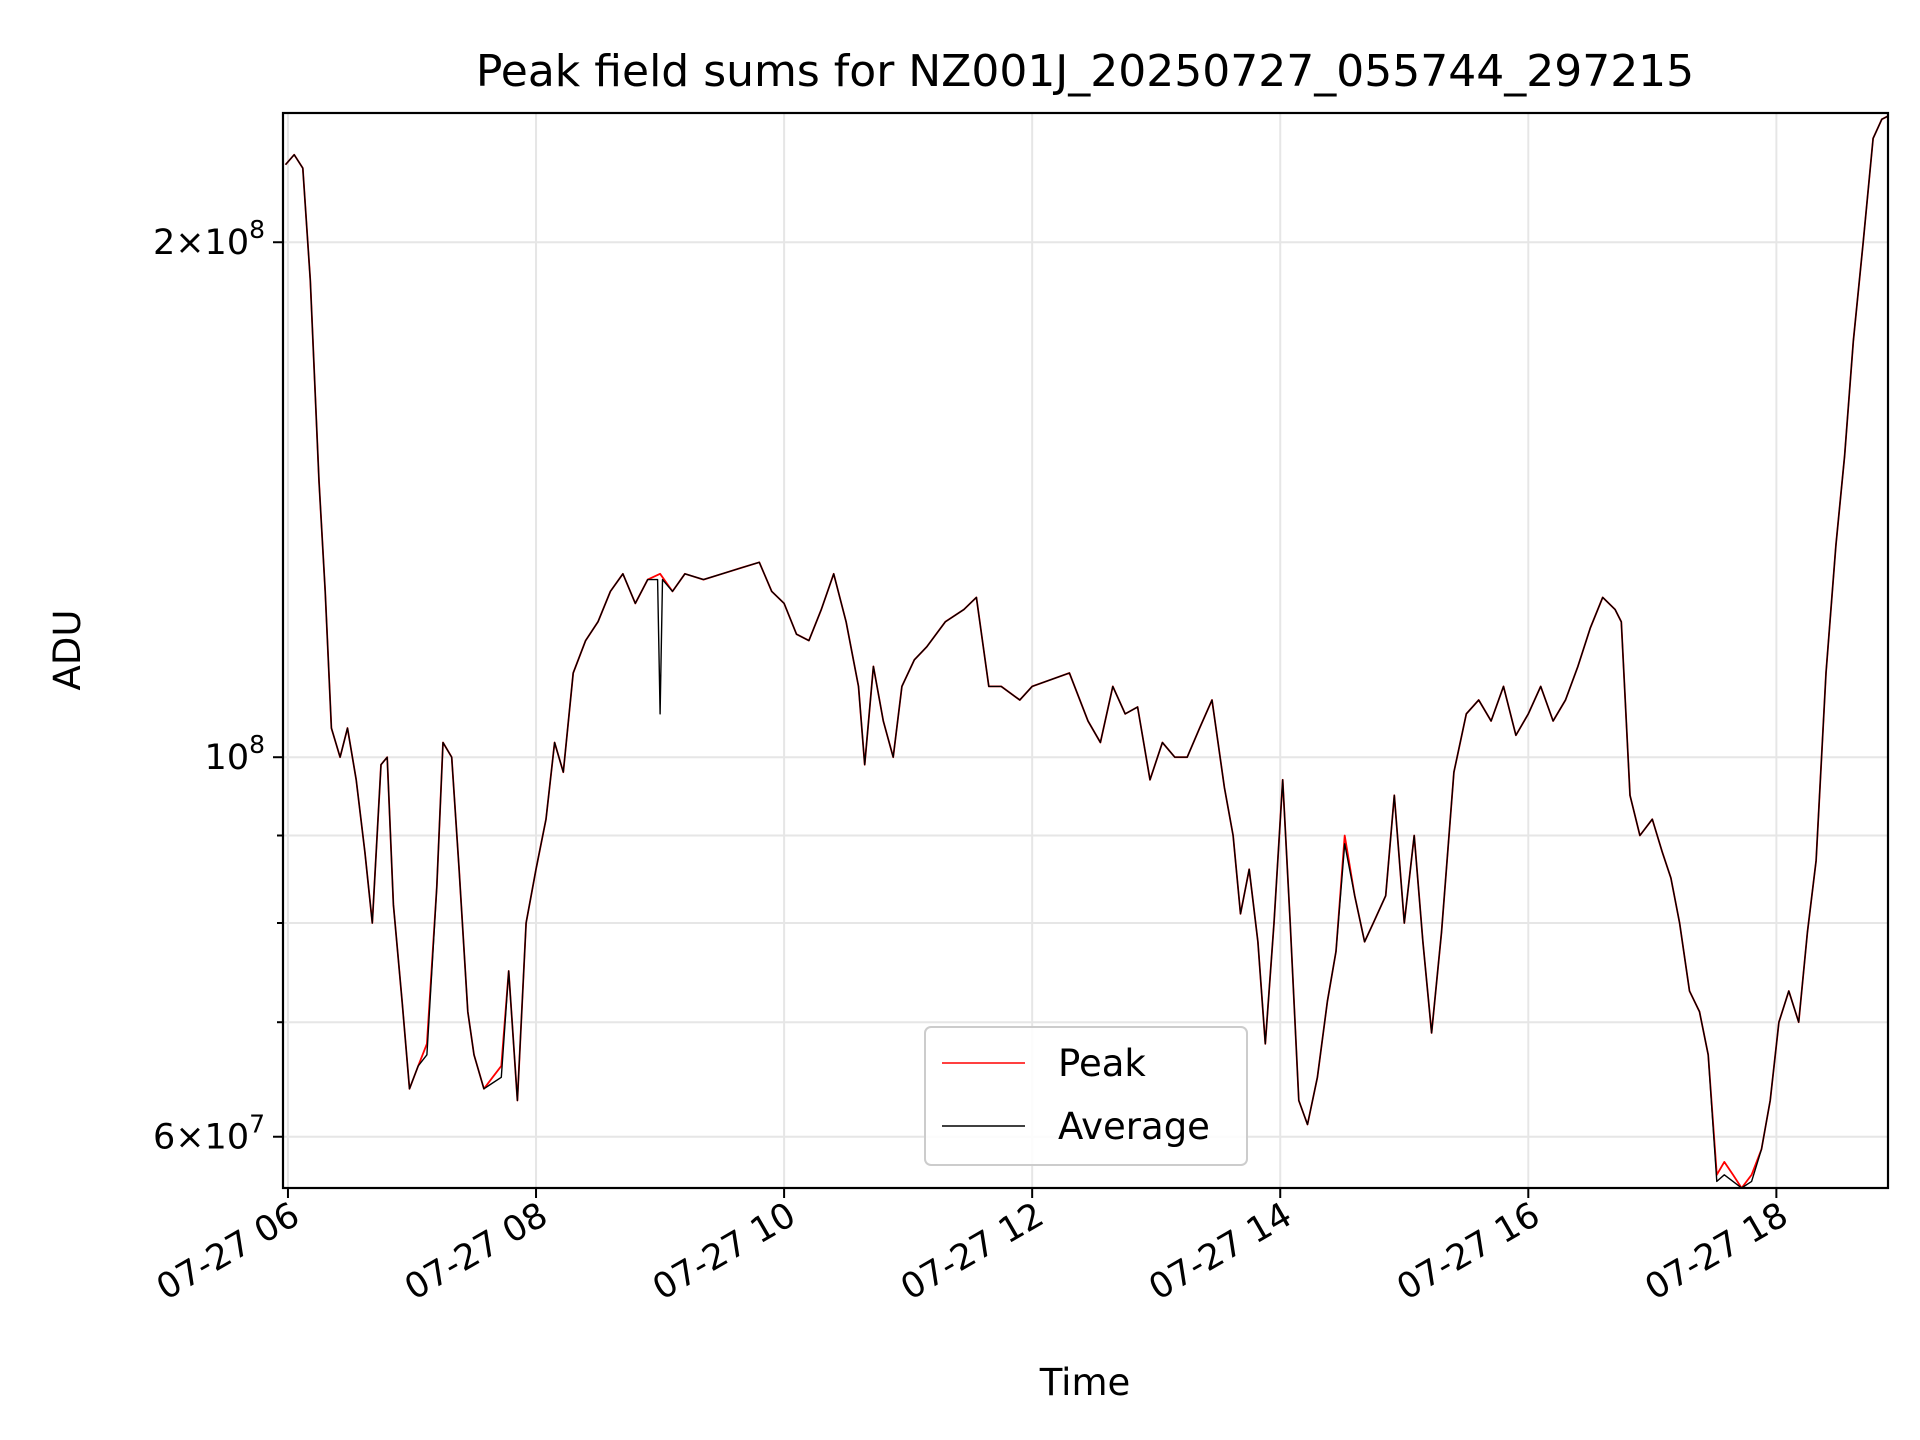 This screenshot has width=1920, height=1440. I want to click on y-tick-label: 2×108, so click(209, 239).